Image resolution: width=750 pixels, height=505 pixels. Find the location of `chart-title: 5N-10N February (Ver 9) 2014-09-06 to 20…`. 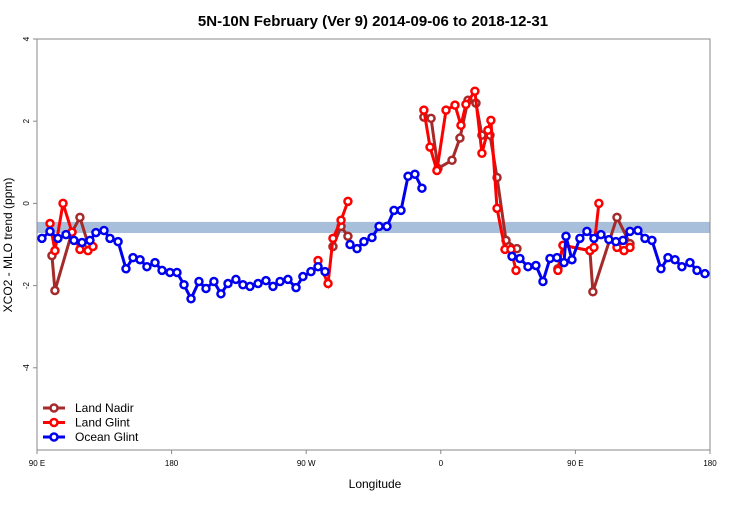

chart-title: 5N-10N February (Ver 9) 2014-09-06 to 20… is located at coordinates (373, 21).